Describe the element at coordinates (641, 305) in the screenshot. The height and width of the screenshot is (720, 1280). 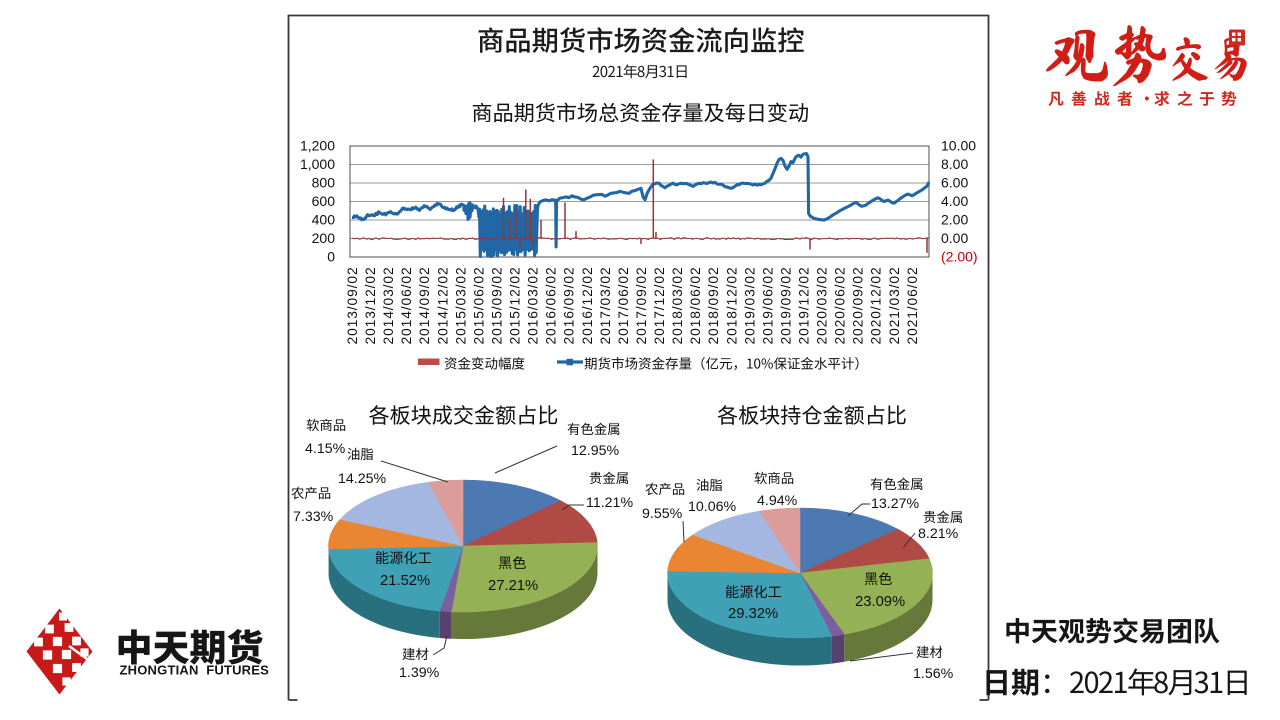
I see `svg-text: 2017/09/02` at that location.